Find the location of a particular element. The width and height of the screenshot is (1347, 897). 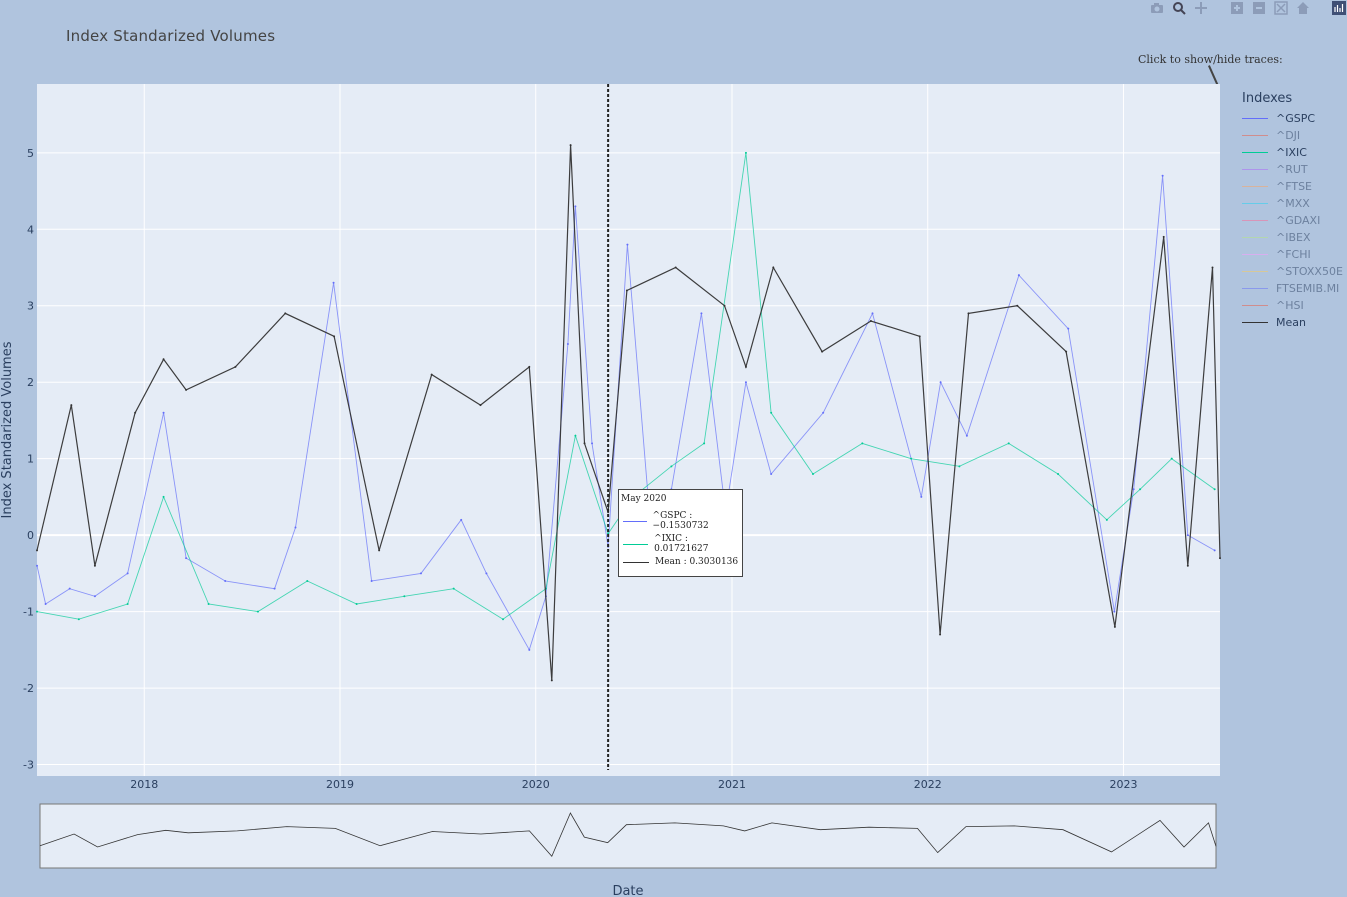

hover-row-text: ^IXIC : 0.01721627 is located at coordinates (681, 544).